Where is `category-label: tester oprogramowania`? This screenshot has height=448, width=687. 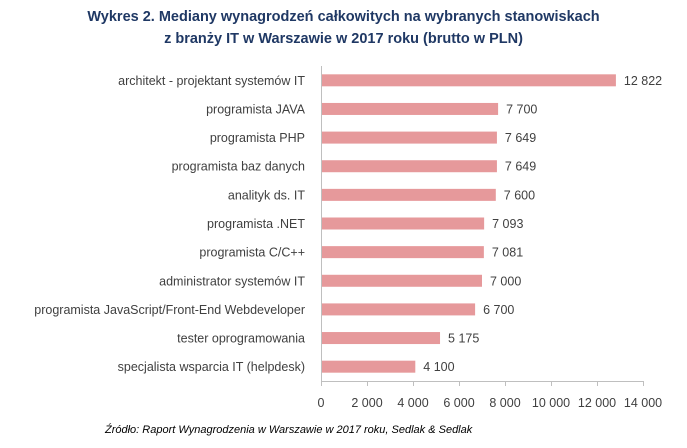
category-label: tester oprogramowania is located at coordinates (241, 339).